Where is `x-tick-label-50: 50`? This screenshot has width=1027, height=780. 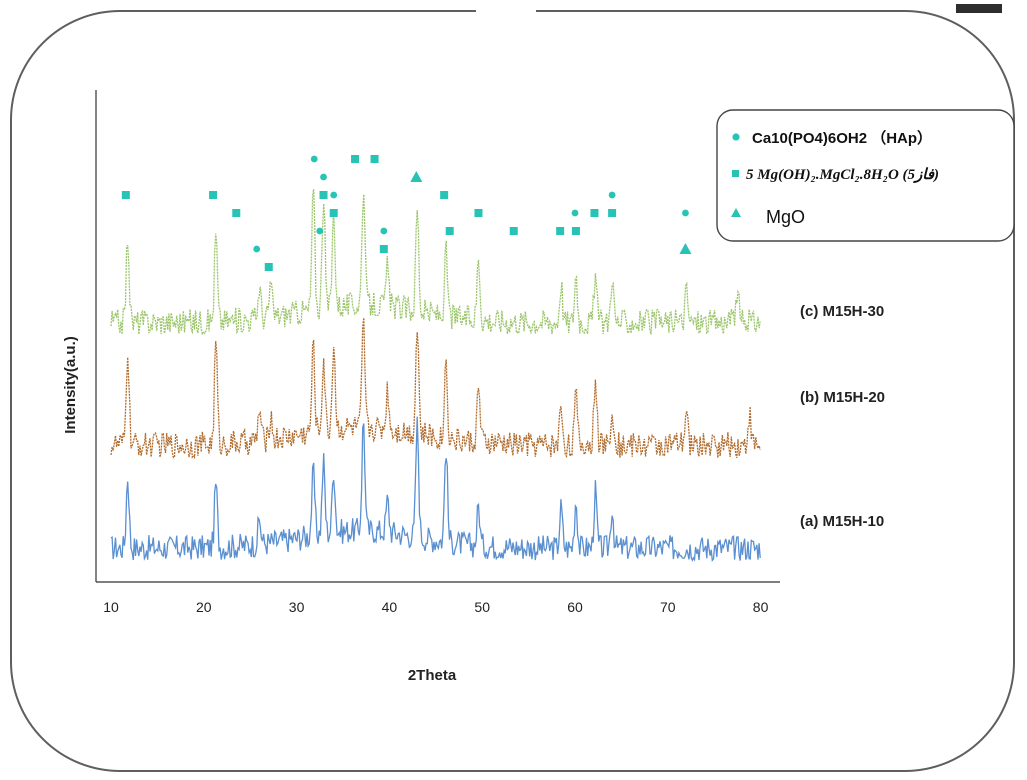
x-tick-label-50: 50 is located at coordinates (482, 607).